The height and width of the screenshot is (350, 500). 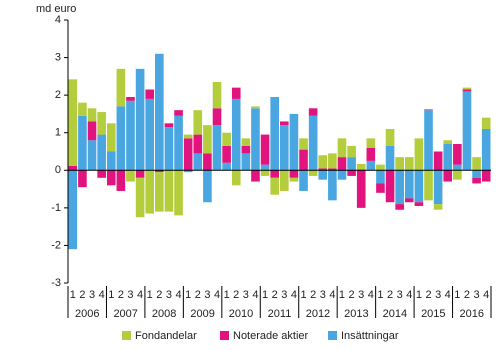 I want to click on y-tick-label: -3, so click(x=56, y=283).